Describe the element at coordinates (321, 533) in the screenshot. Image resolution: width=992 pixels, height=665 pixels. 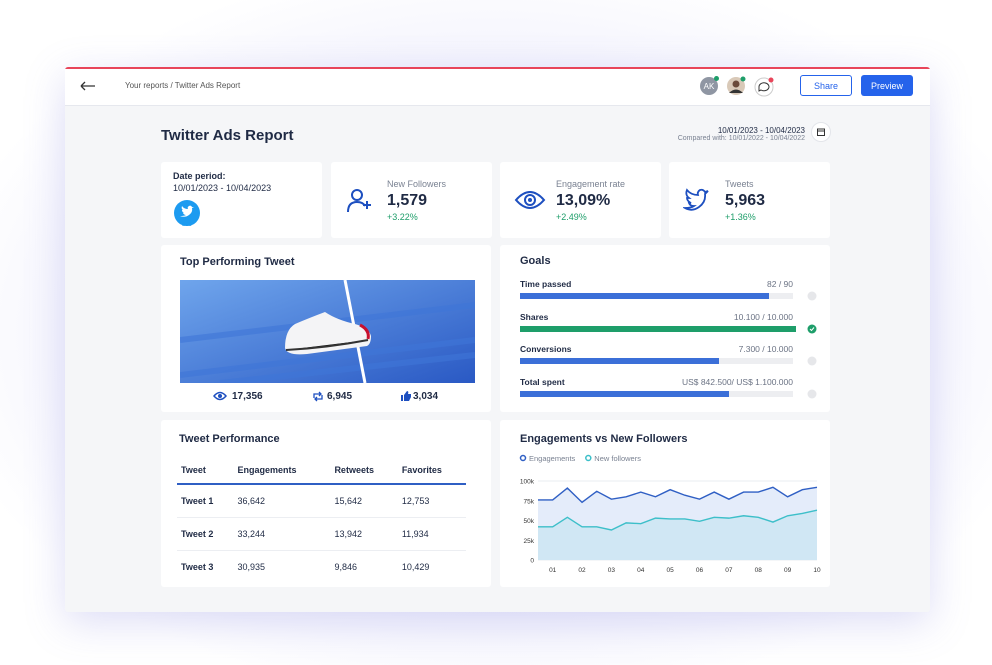
I see `table-row: Tweet 2 33,244 13,942 11,934` at that location.